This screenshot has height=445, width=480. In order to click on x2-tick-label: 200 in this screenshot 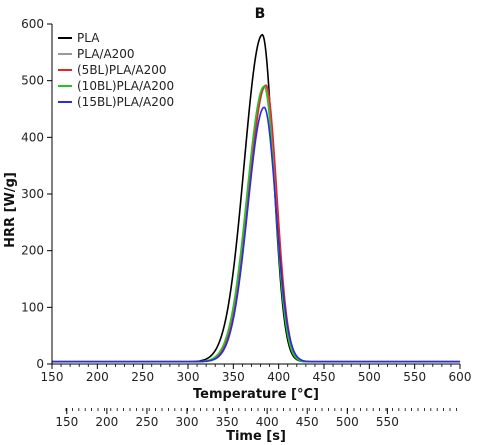, I will do `click(106, 422)`.